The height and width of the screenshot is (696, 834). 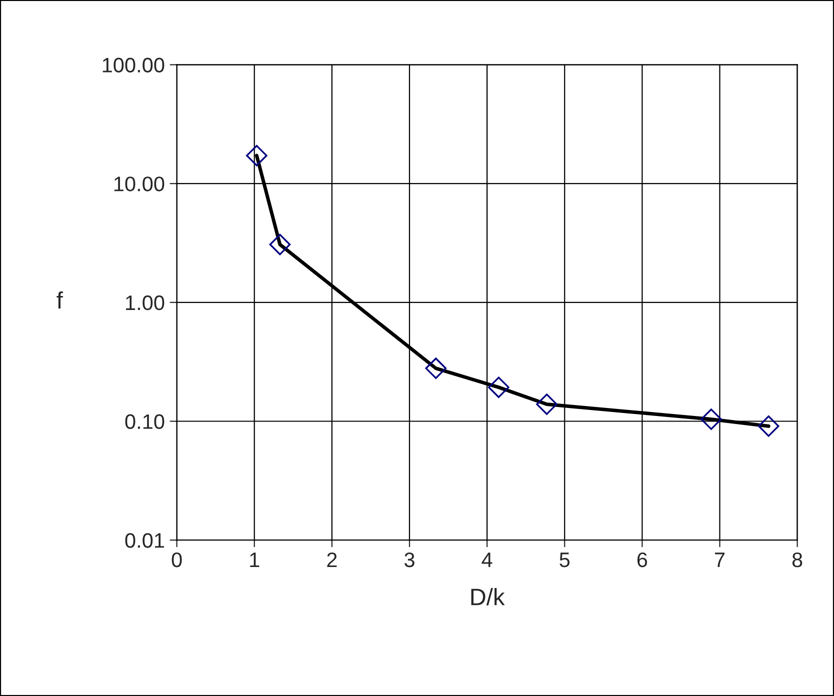 What do you see at coordinates (642, 560) in the screenshot?
I see `x-tick-label: 6` at bounding box center [642, 560].